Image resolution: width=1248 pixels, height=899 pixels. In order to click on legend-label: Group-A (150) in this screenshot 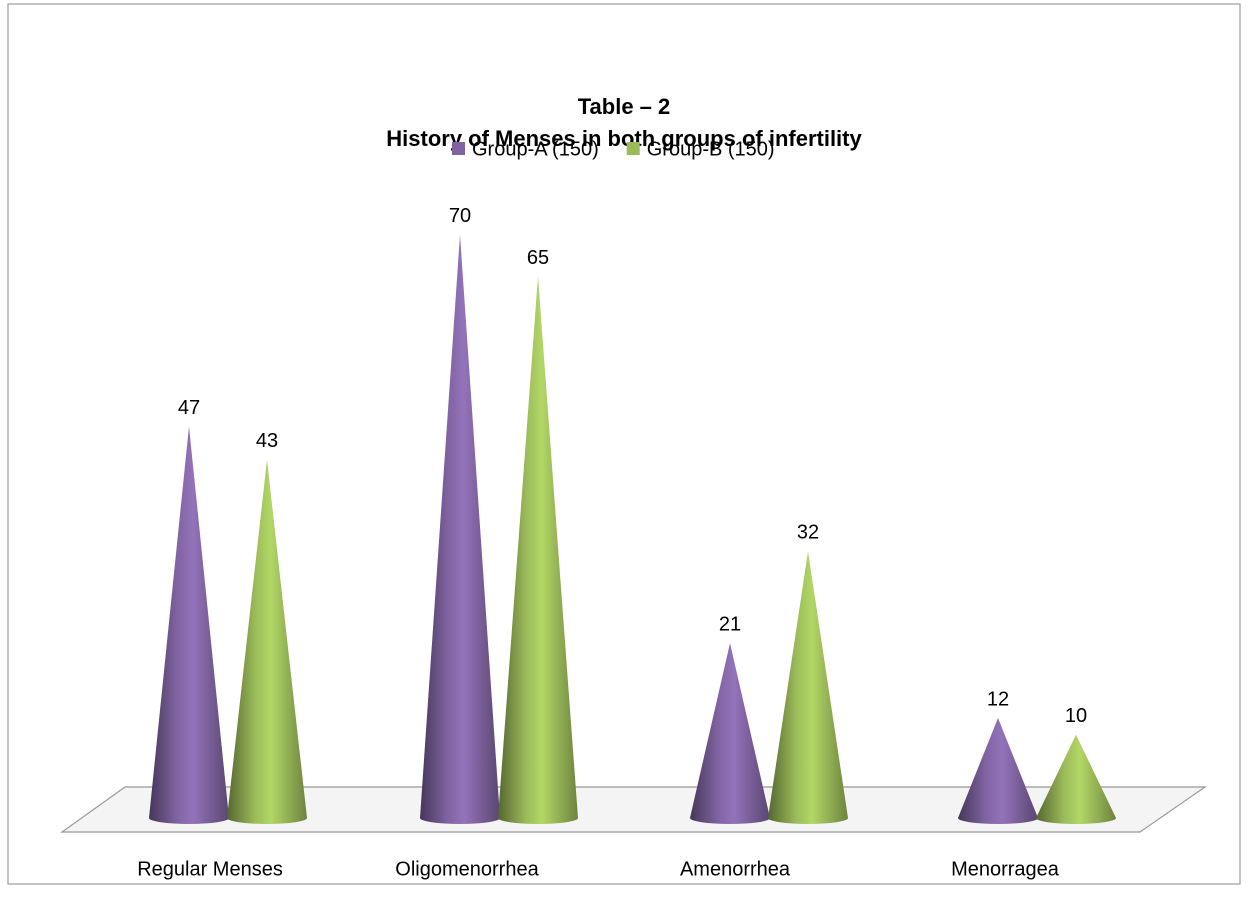, I will do `click(535, 149)`.